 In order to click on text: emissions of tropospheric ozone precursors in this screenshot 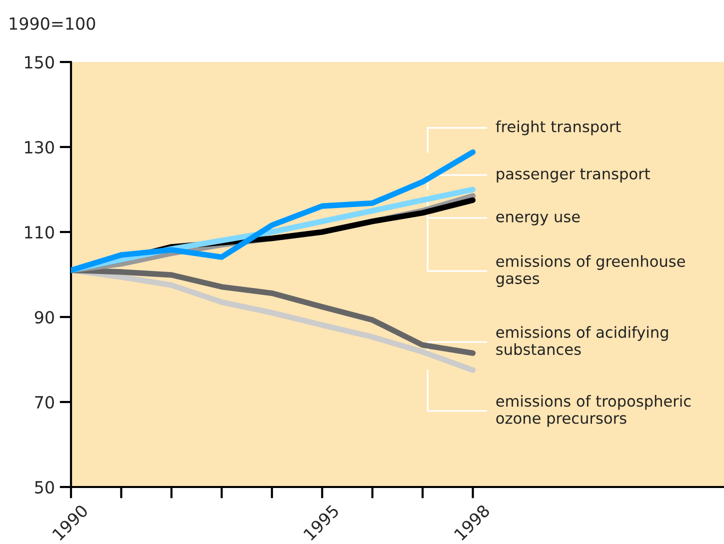, I will do `click(593, 410)`.